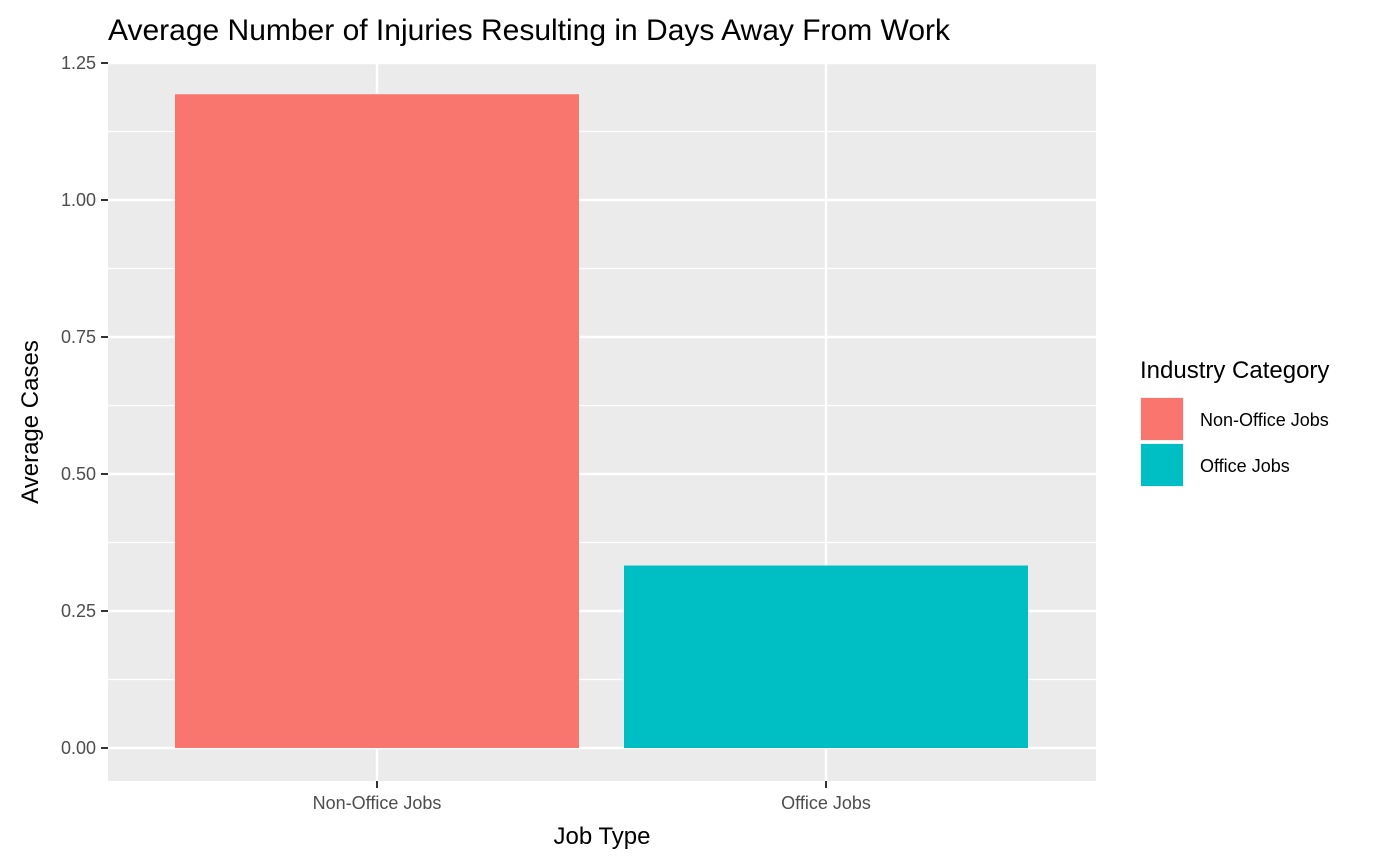 The width and height of the screenshot is (1400, 865). Describe the element at coordinates (826, 656) in the screenshot. I see `bar` at that location.